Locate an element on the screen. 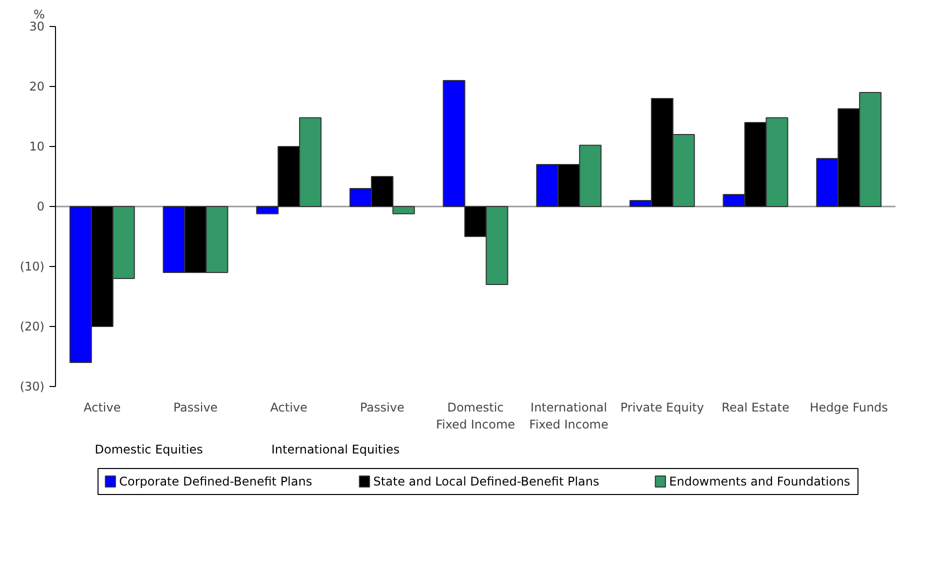 This screenshot has height=562, width=941. y-tick-label: 0 is located at coordinates (40, 207).